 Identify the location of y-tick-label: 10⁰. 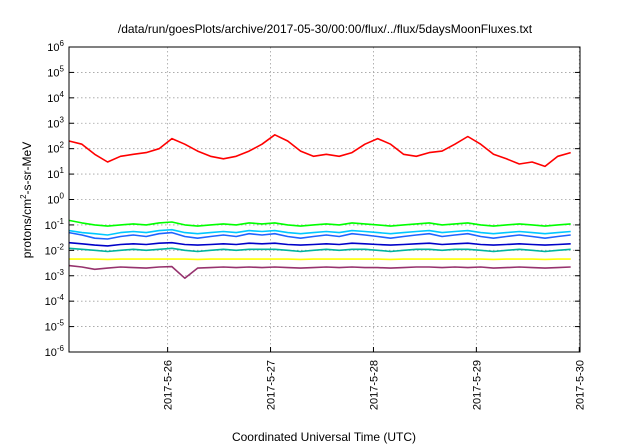
(55, 199).